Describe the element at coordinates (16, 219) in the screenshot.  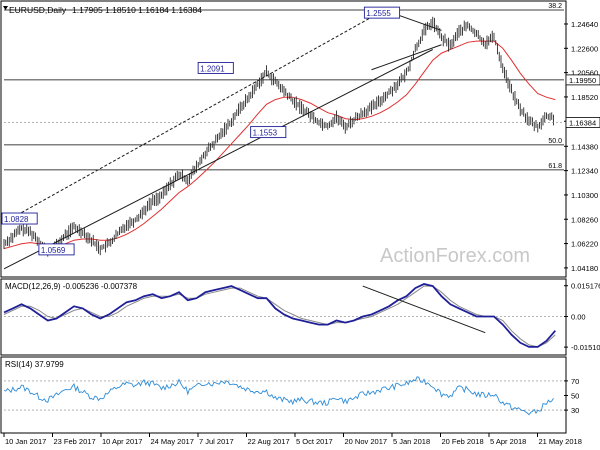
I see `annotation-label: 1.0828` at that location.